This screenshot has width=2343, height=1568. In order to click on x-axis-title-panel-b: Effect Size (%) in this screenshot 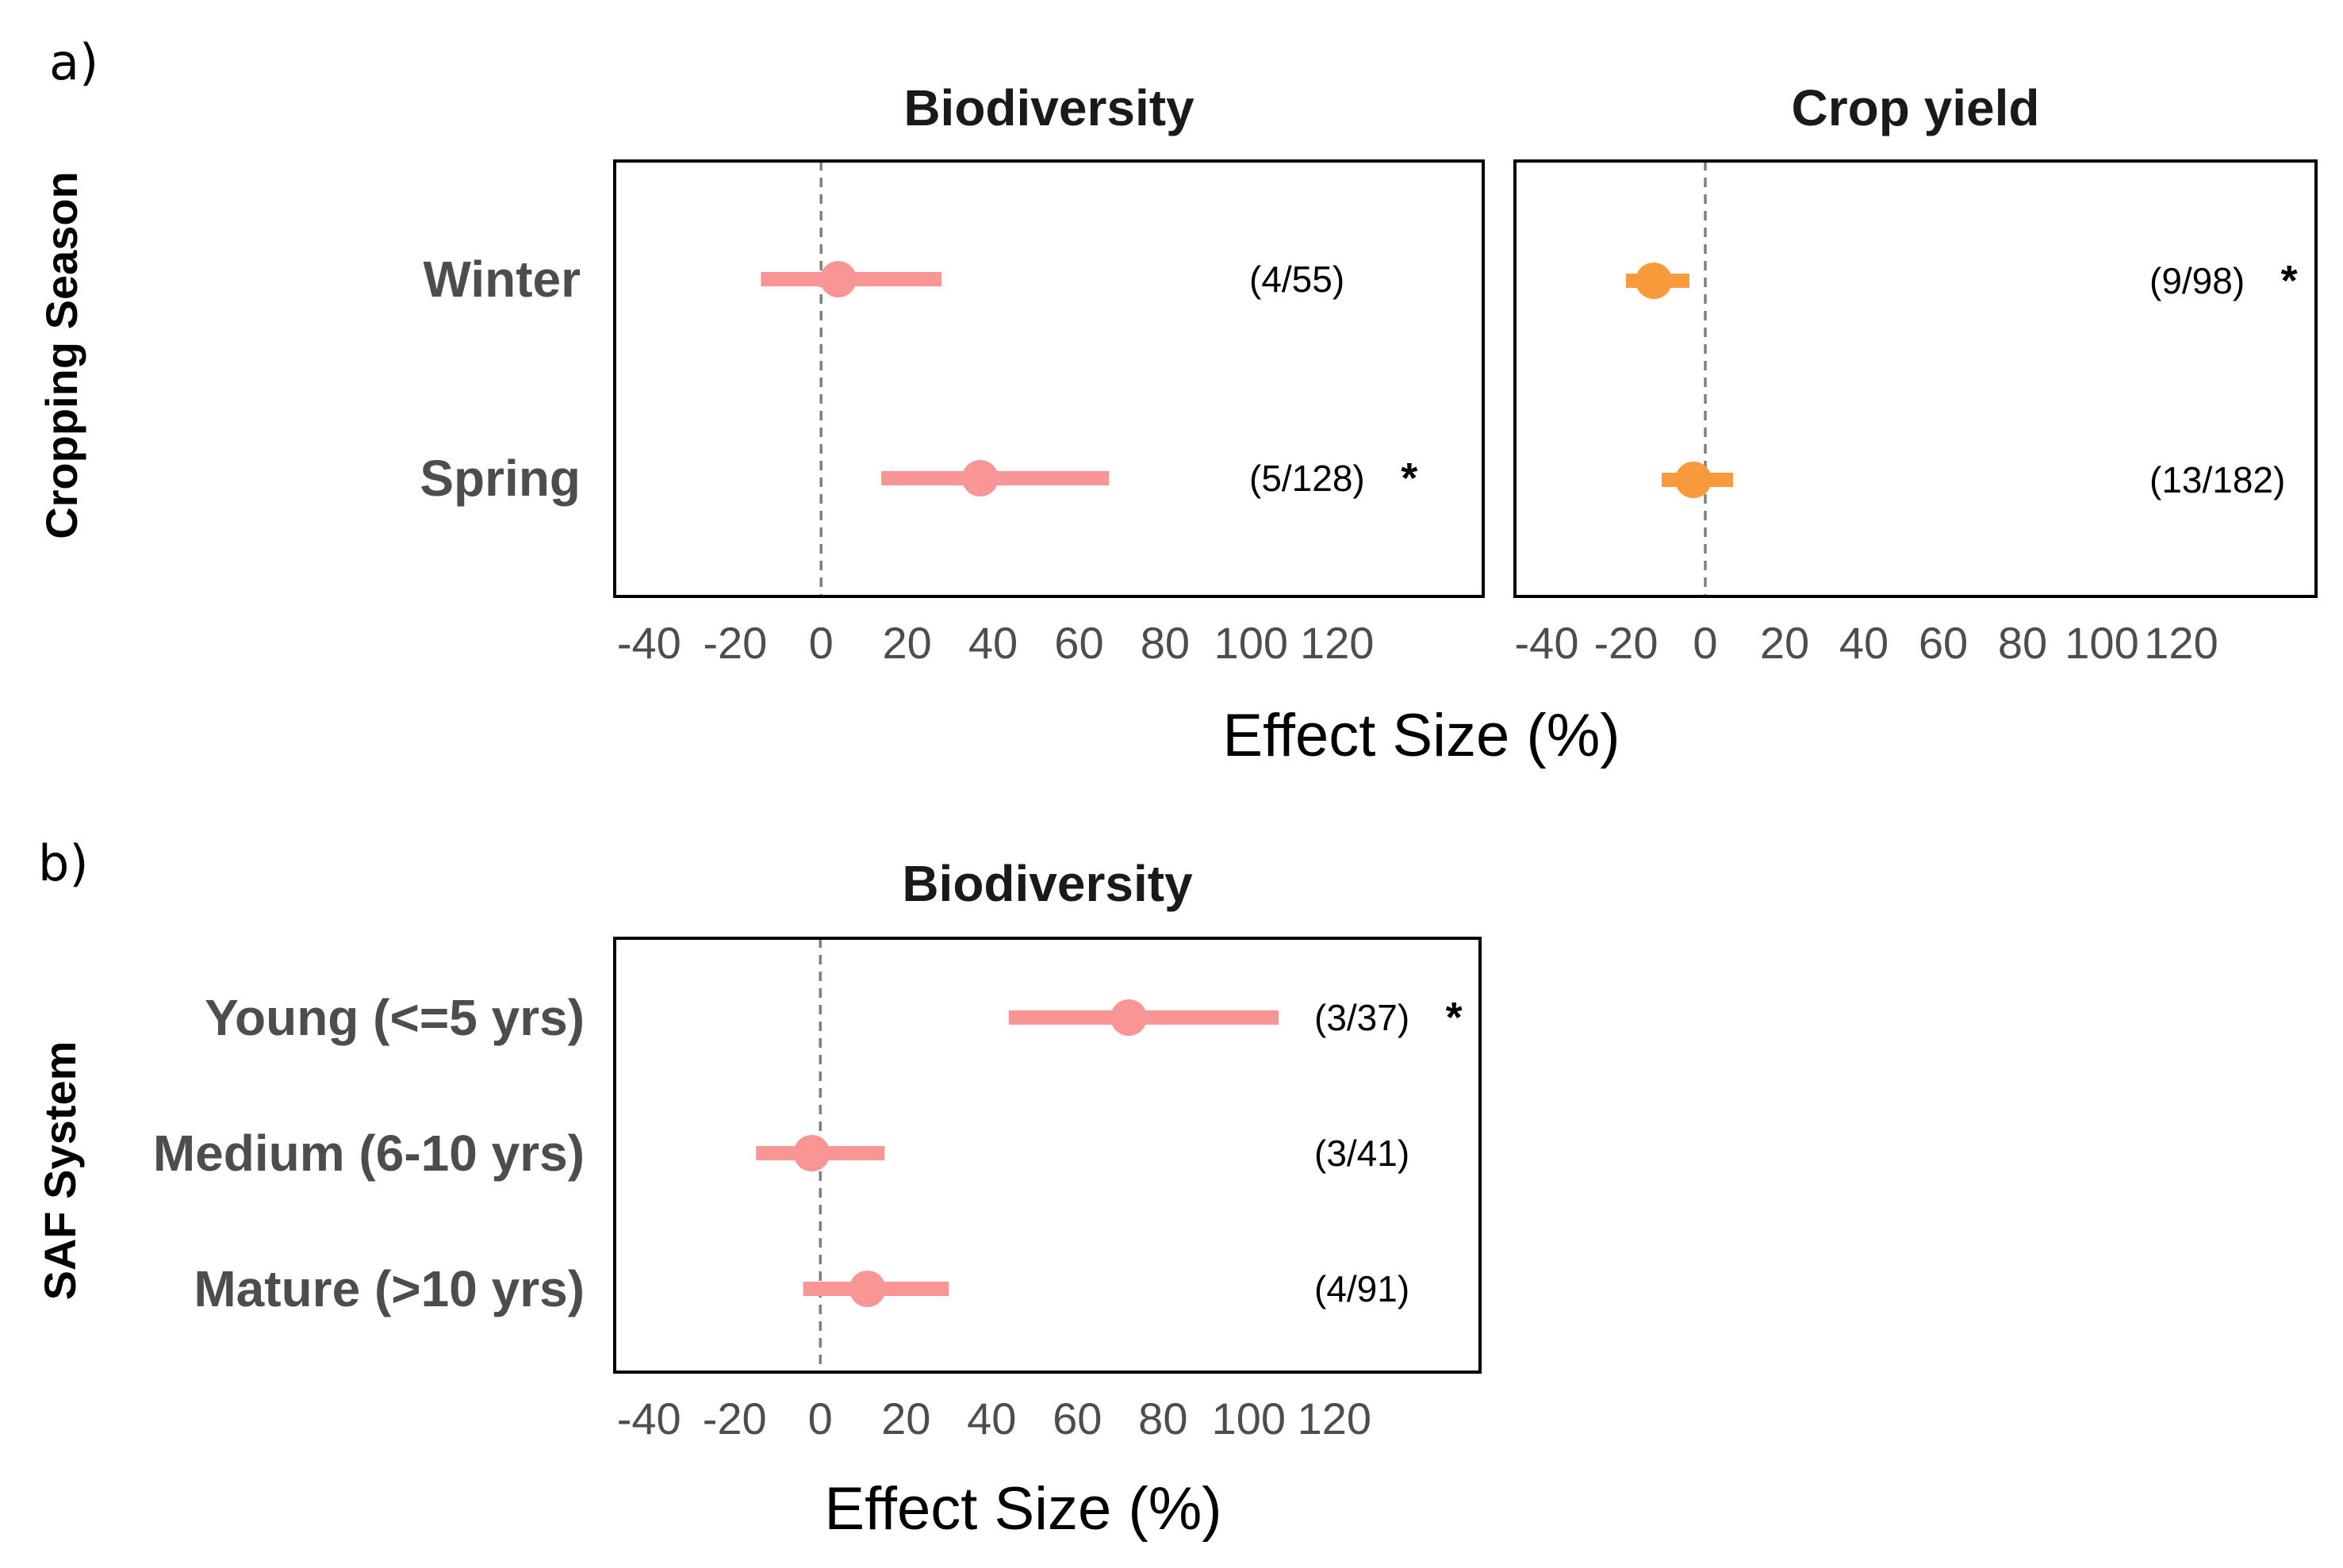, I will do `click(1022, 1509)`.